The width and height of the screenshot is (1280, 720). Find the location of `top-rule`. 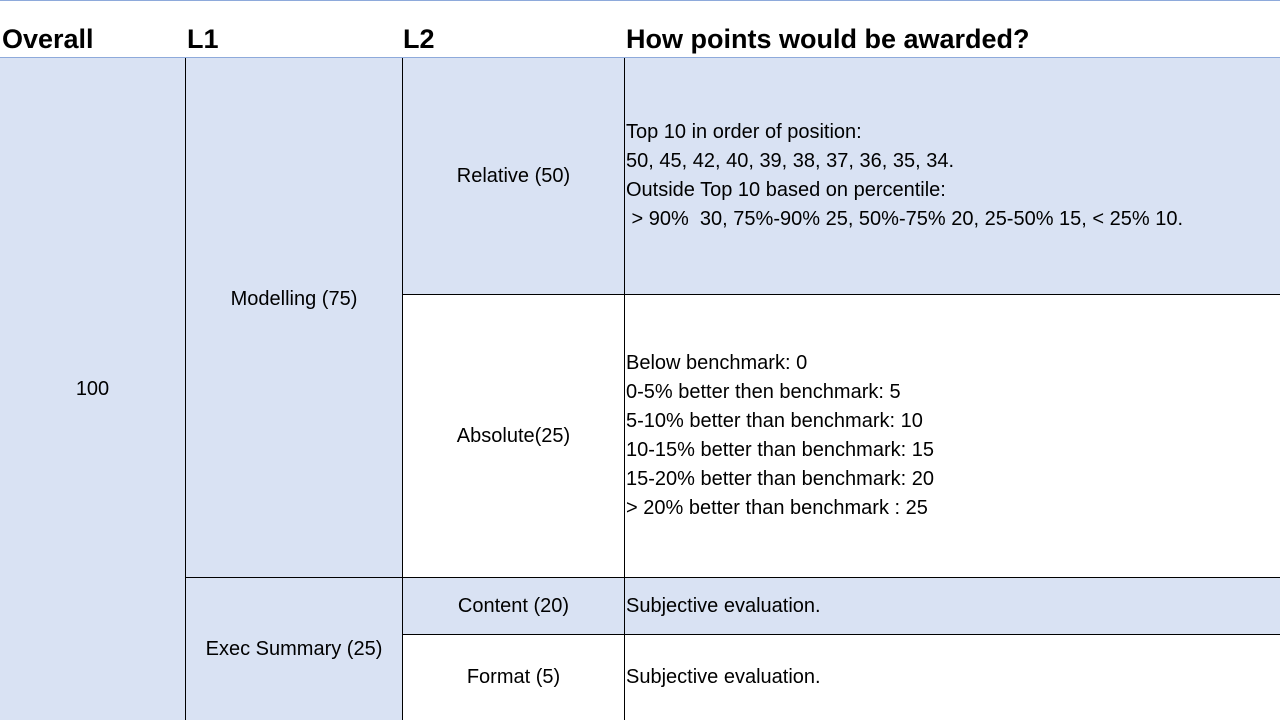

top-rule is located at coordinates (640, 0).